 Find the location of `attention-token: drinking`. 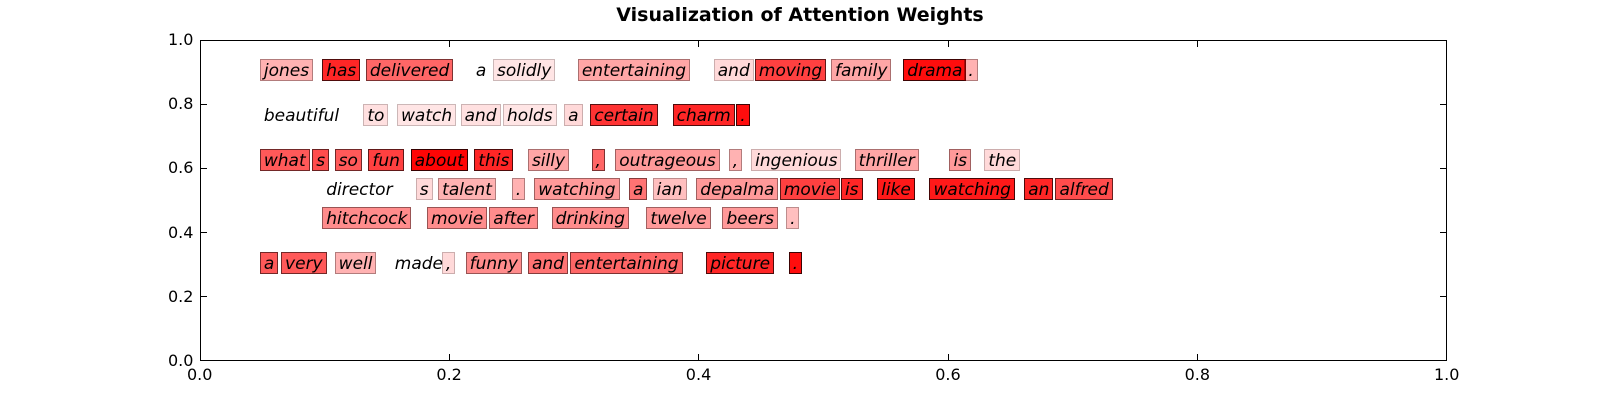

attention-token: drinking is located at coordinates (590, 218).